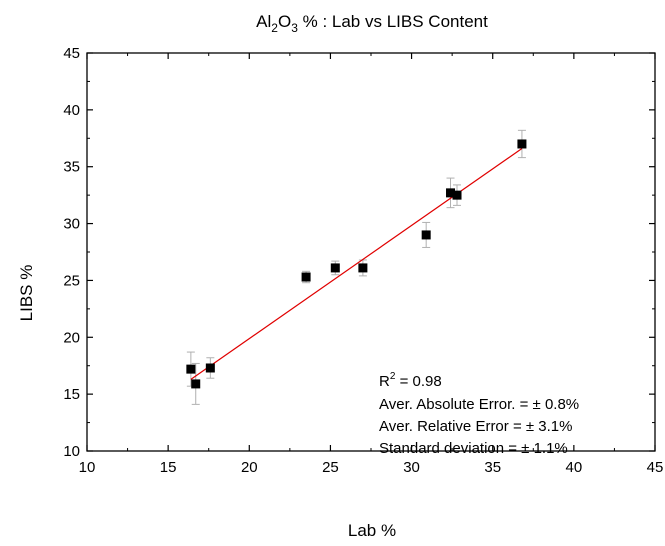 The height and width of the screenshot is (546, 665). I want to click on chart-title-sub2: 3, so click(294, 28).